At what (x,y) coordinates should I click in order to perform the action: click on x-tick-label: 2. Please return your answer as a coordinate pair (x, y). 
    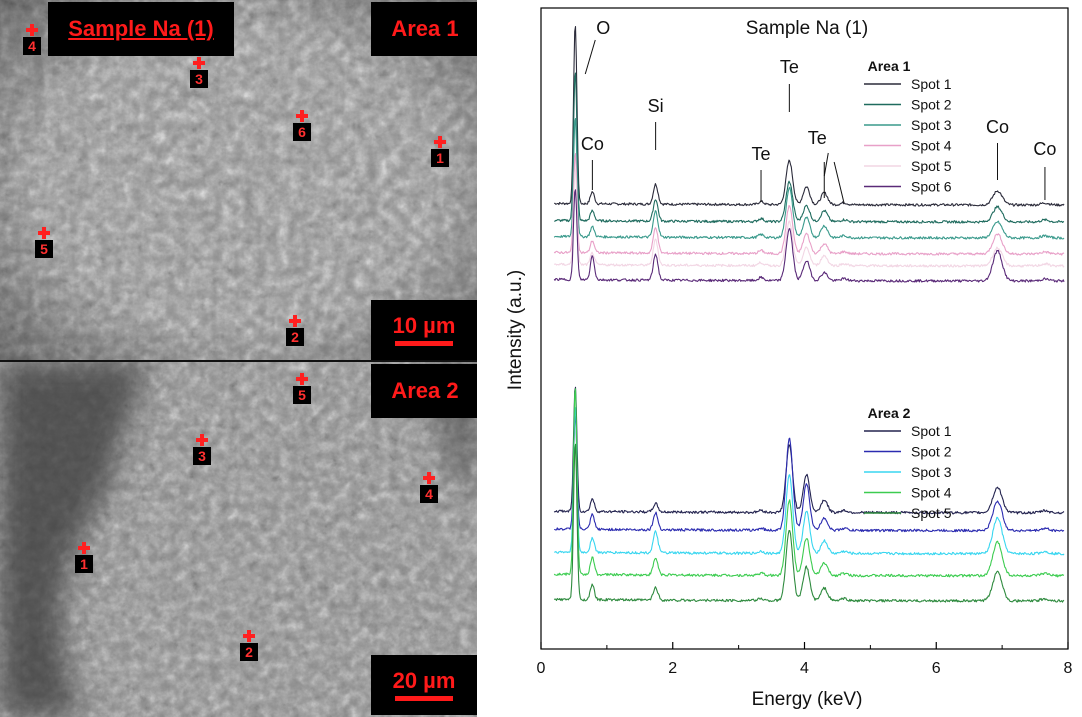
    Looking at the image, I should click on (672, 668).